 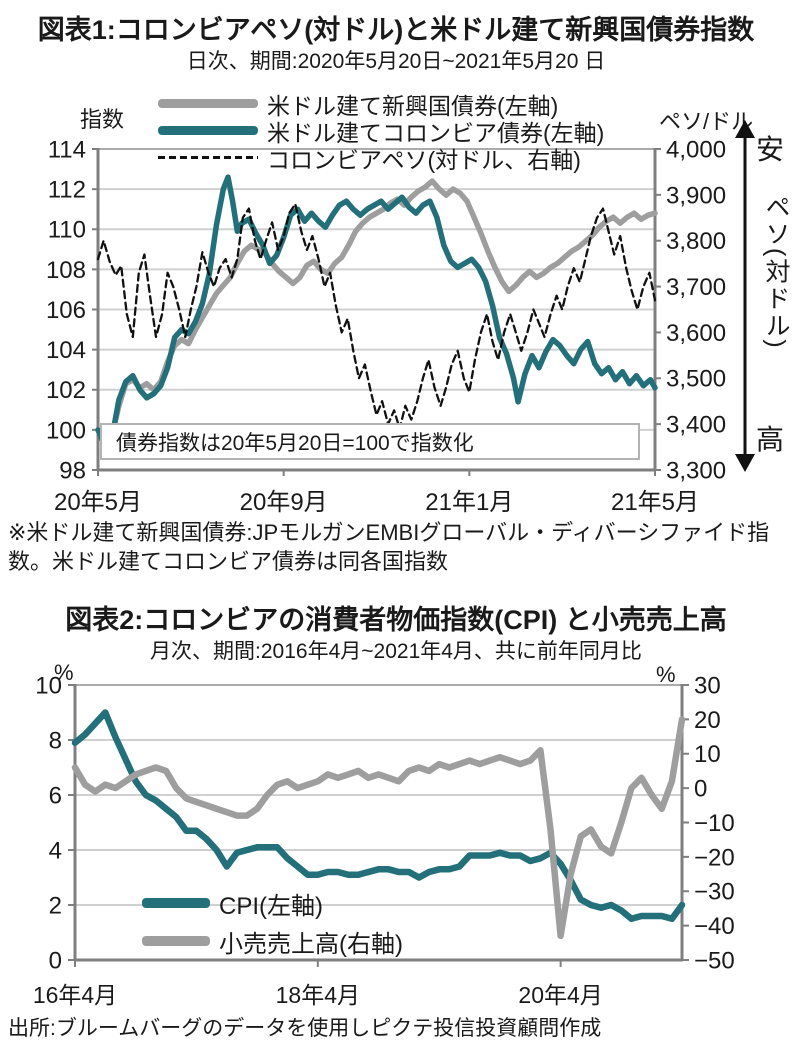 What do you see at coordinates (48, 685) in the screenshot?
I see `left-axis-tick-label: 10` at bounding box center [48, 685].